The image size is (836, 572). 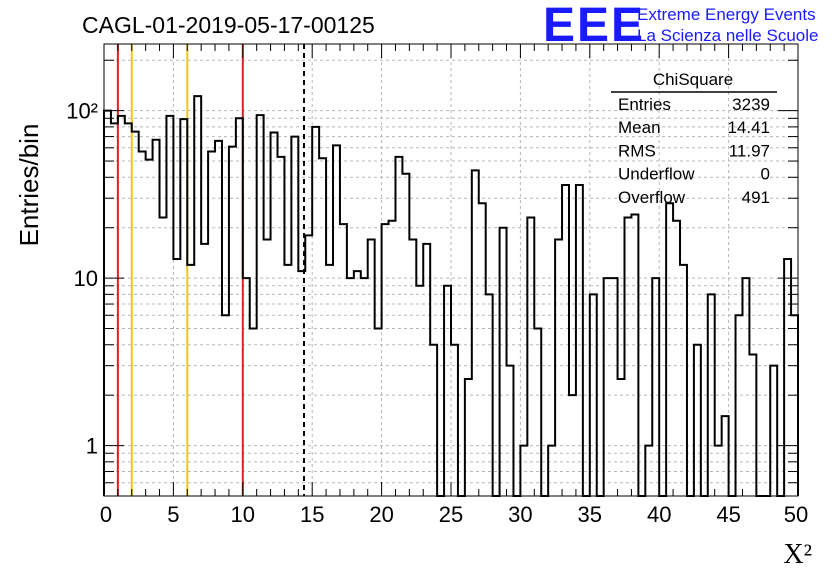 What do you see at coordinates (693, 79) in the screenshot?
I see `stats-title: ChiSquare` at bounding box center [693, 79].